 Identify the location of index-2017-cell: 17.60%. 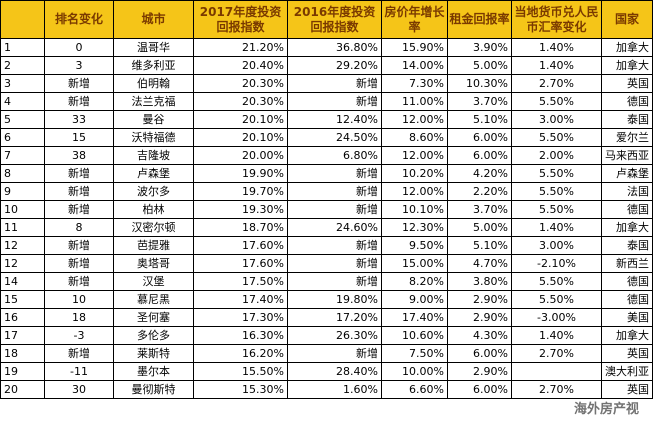
(240, 245).